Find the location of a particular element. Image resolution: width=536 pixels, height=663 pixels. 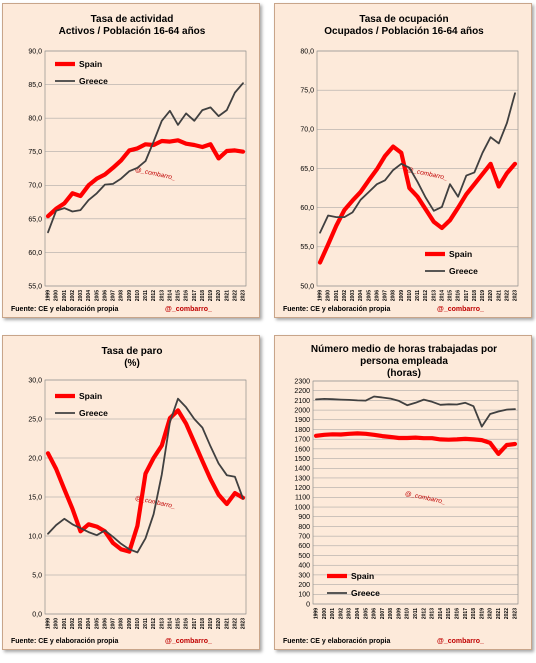

series-line-greece is located at coordinates (417, 163).